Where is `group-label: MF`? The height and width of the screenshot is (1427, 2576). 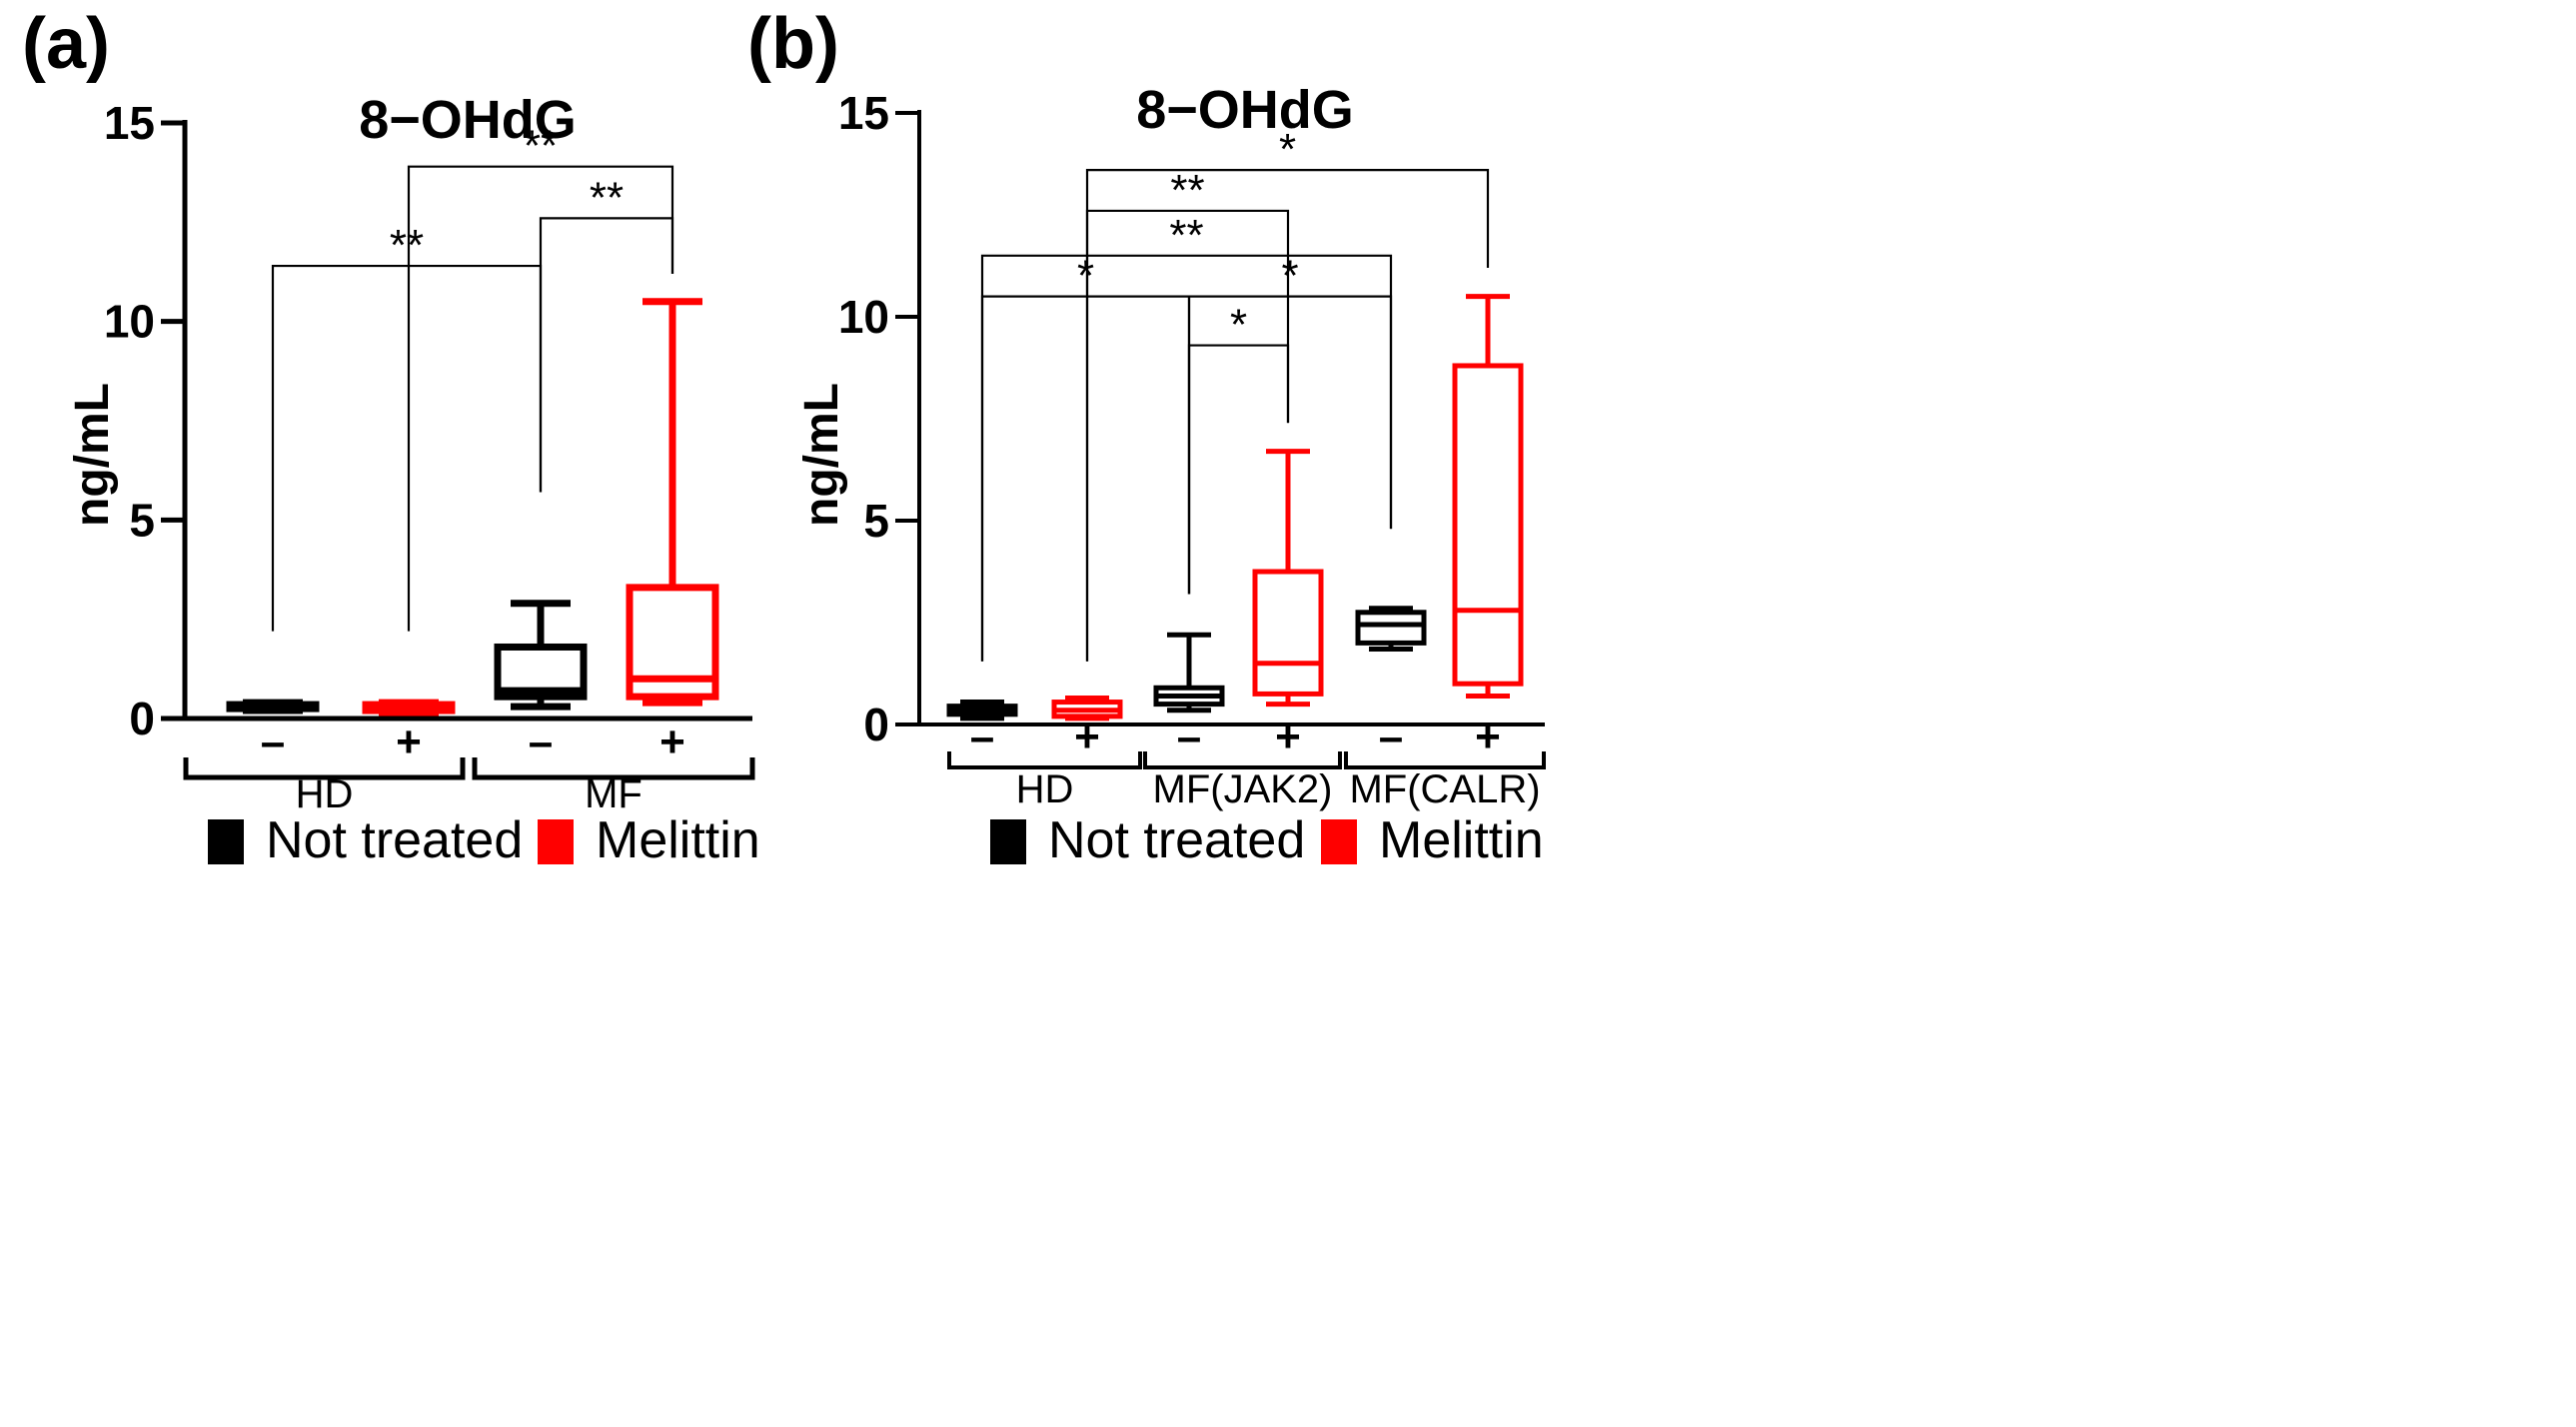 group-label: MF is located at coordinates (614, 794).